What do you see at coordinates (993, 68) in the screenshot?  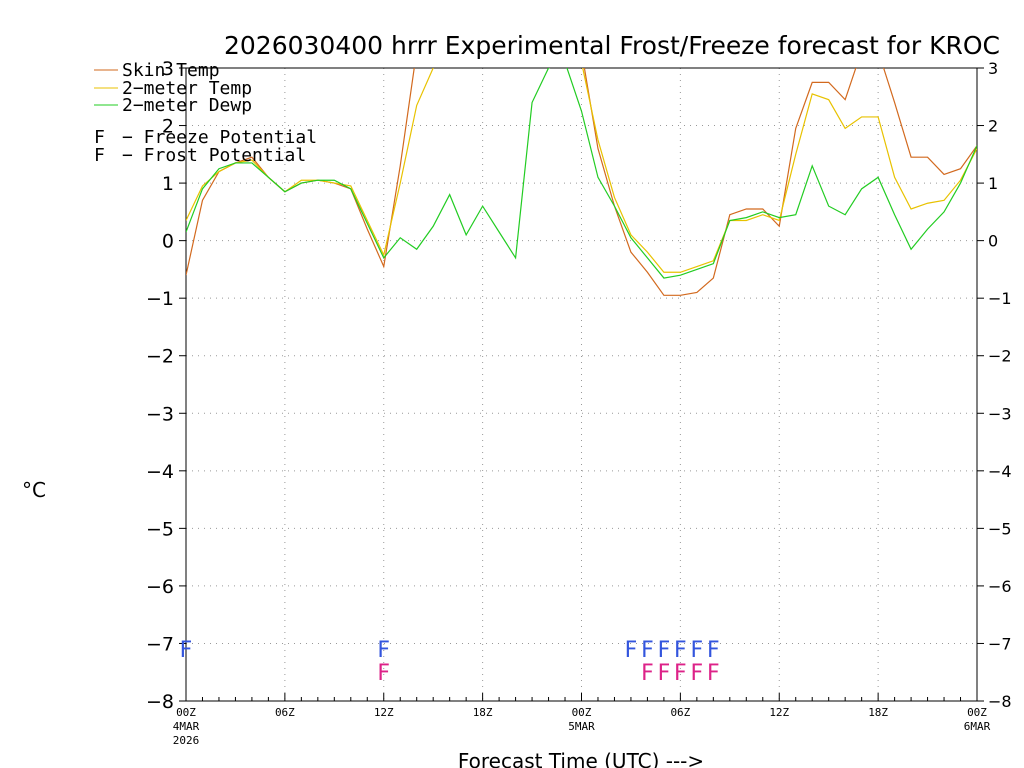 I see `y-tick-label-right: 3` at bounding box center [993, 68].